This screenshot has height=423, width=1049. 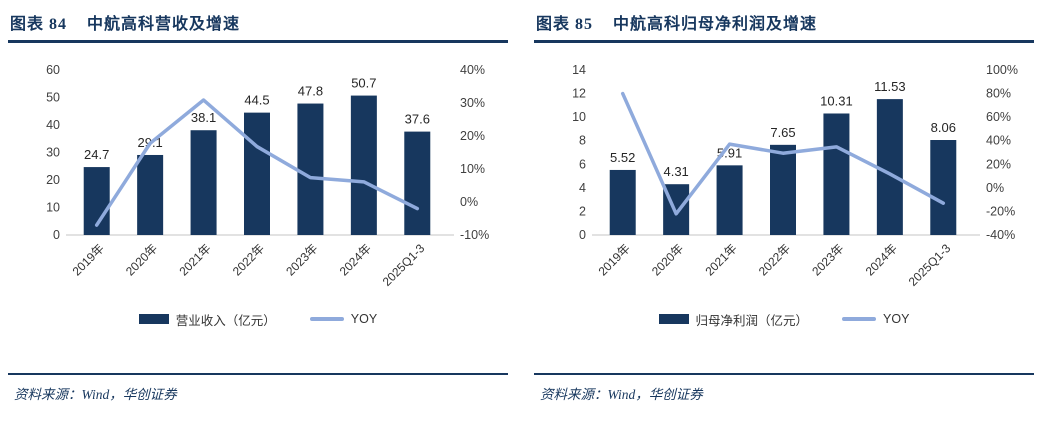 I want to click on figure-84-title: 图表 84 中航高科营收及增速, so click(x=258, y=25).